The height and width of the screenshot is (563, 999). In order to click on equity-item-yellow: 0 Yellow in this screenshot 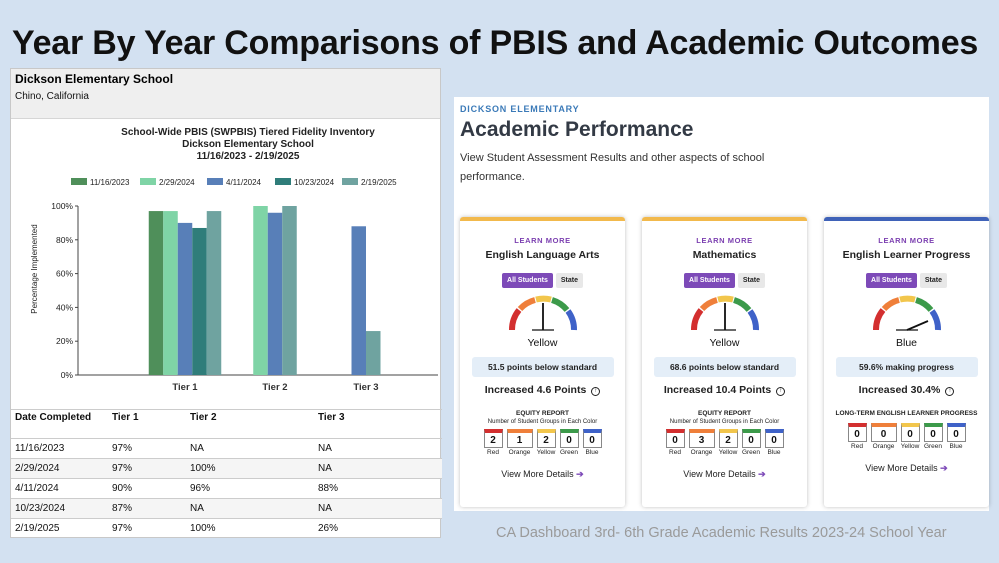, I will do `click(910, 436)`.